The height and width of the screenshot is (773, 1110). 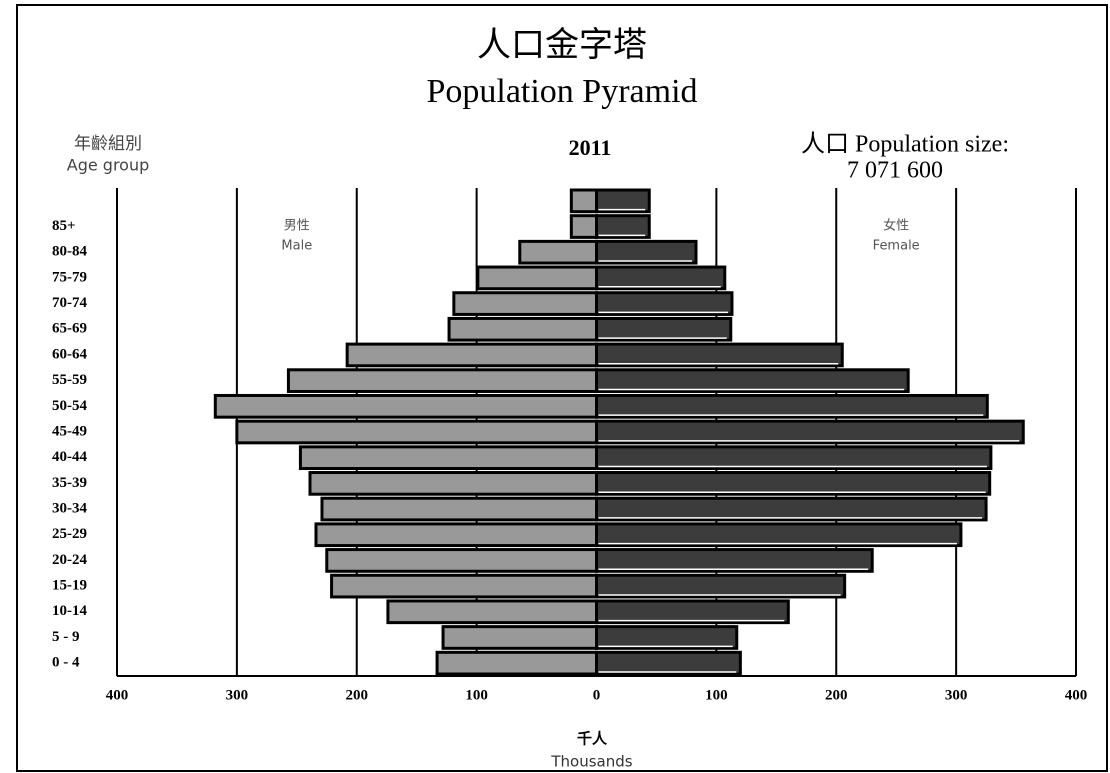 What do you see at coordinates (591, 762) in the screenshot?
I see `x-axis-label-en: Thousands` at bounding box center [591, 762].